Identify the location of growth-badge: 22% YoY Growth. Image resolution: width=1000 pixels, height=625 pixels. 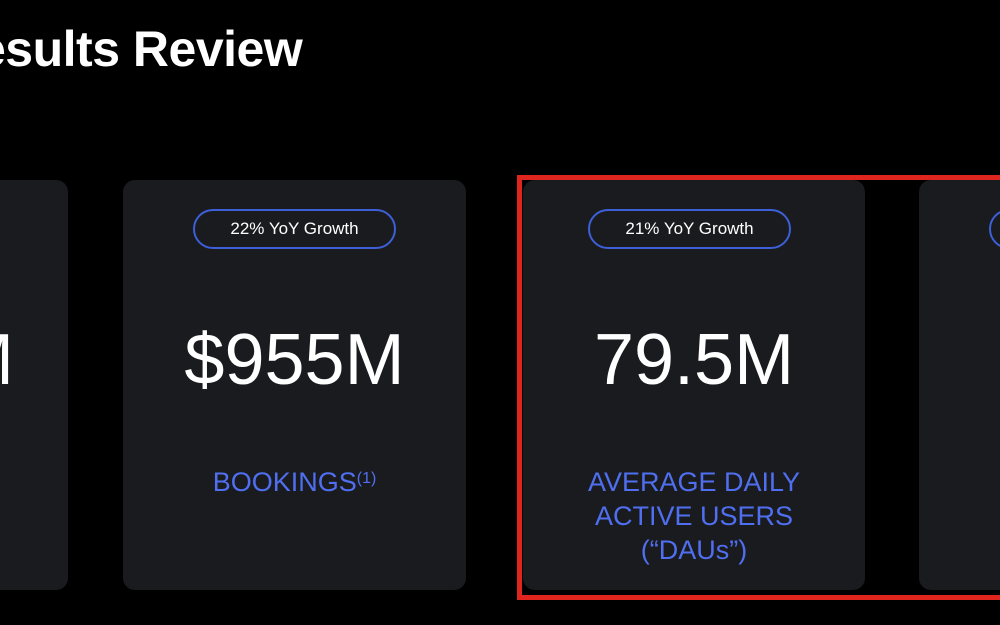
(294, 229).